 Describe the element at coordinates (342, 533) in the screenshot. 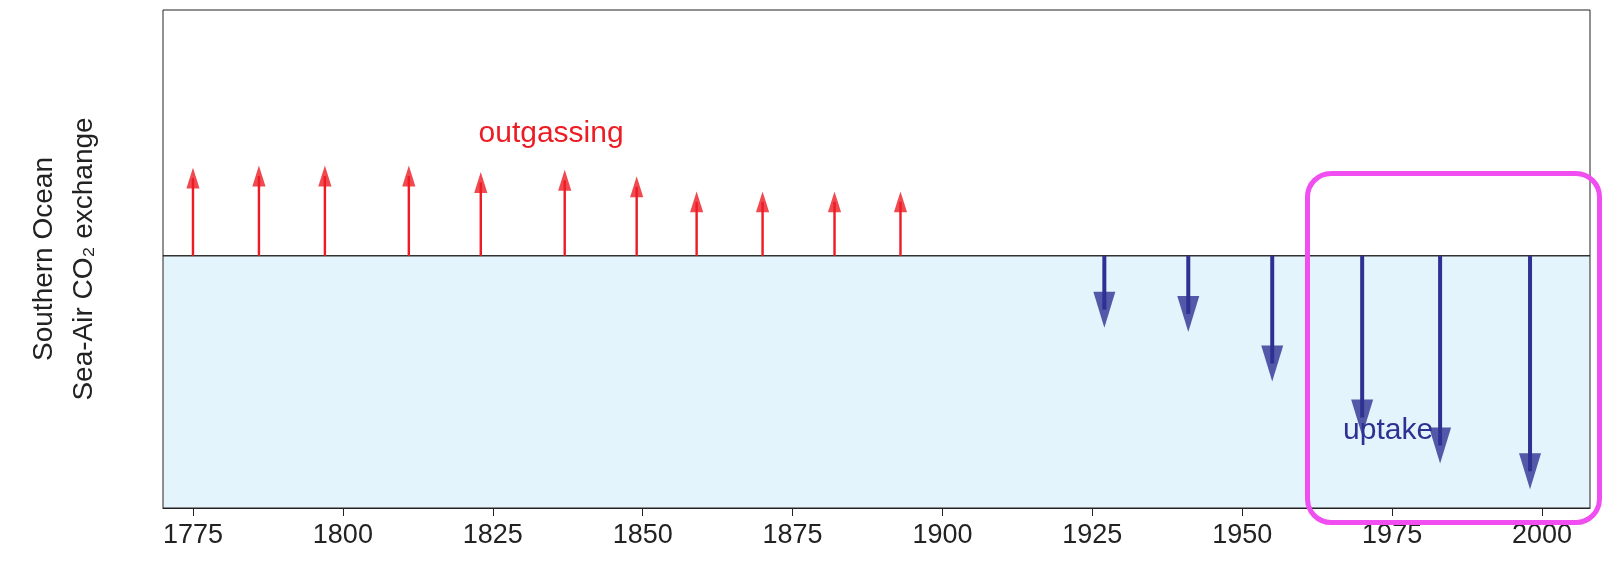

I see `x-tick-label: 1800` at that location.